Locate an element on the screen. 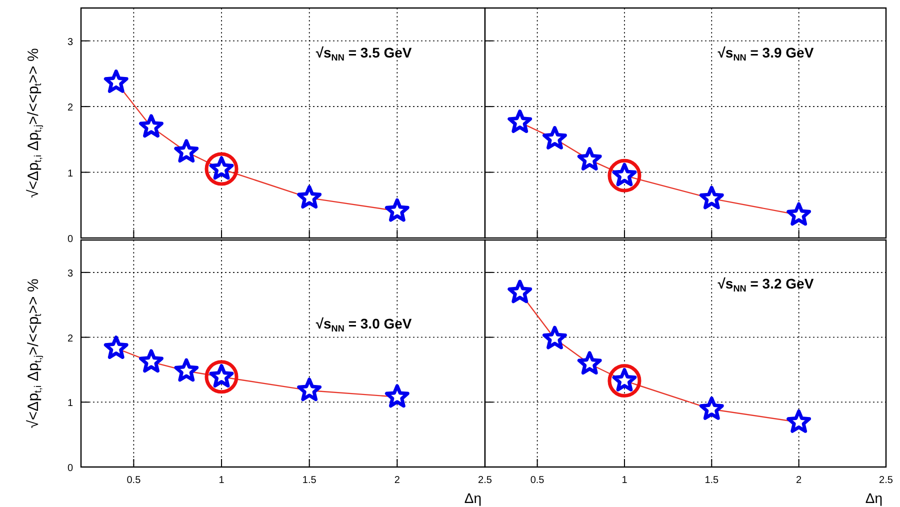 This screenshot has height=507, width=900. text: √s$_{NN}$ = 3.0 GeV is located at coordinates (364, 325).